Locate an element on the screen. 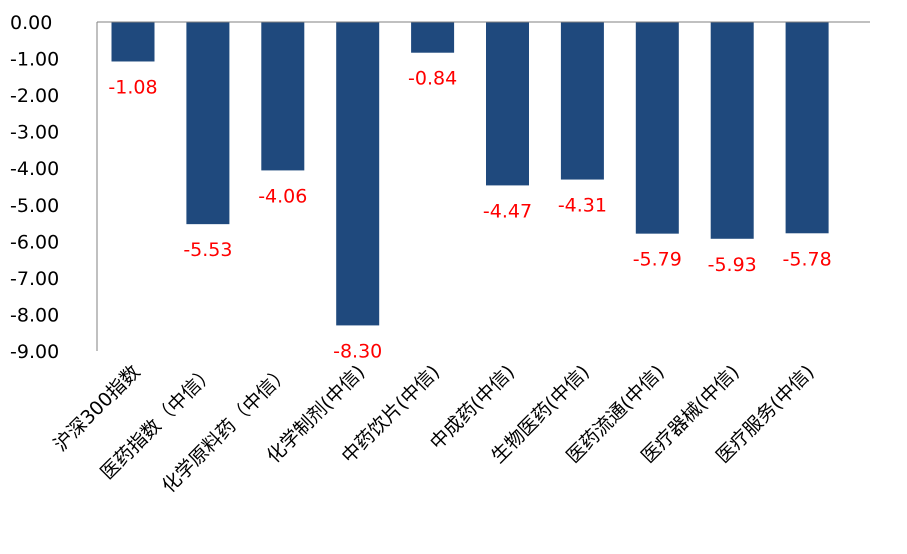 This screenshot has width=907, height=554. y-tick-label: -7.00 is located at coordinates (34, 279).